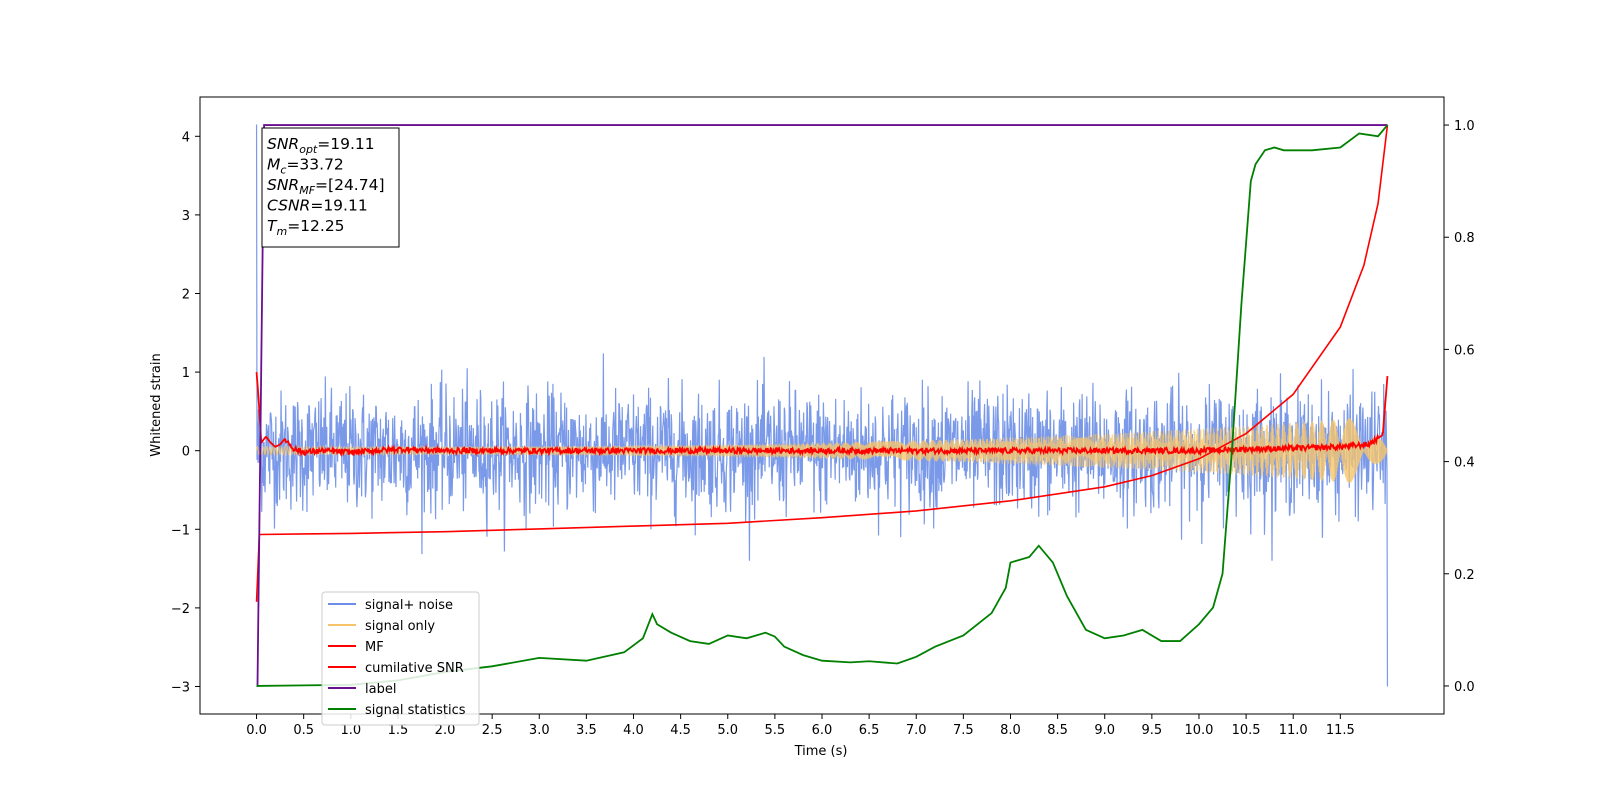  Describe the element at coordinates (539, 730) in the screenshot. I see `x-tick-label: 3.0` at that location.